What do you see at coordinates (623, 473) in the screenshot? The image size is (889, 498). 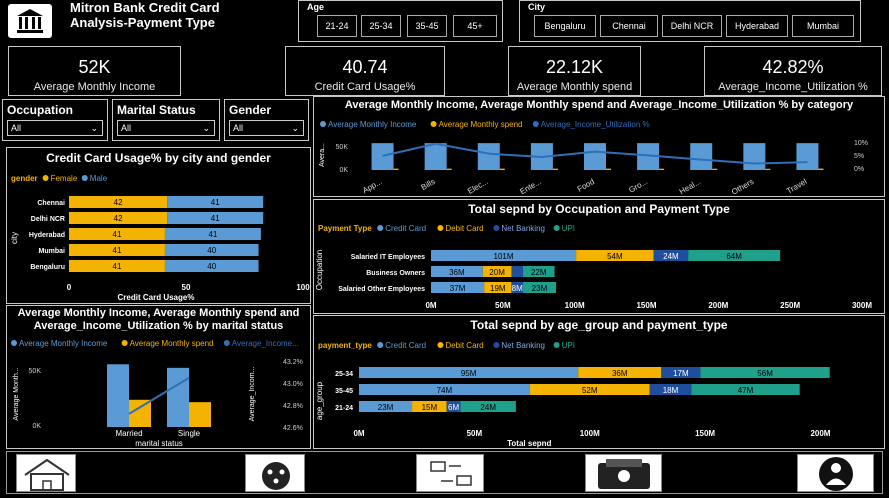 I see `nav-spend-button` at bounding box center [623, 473].